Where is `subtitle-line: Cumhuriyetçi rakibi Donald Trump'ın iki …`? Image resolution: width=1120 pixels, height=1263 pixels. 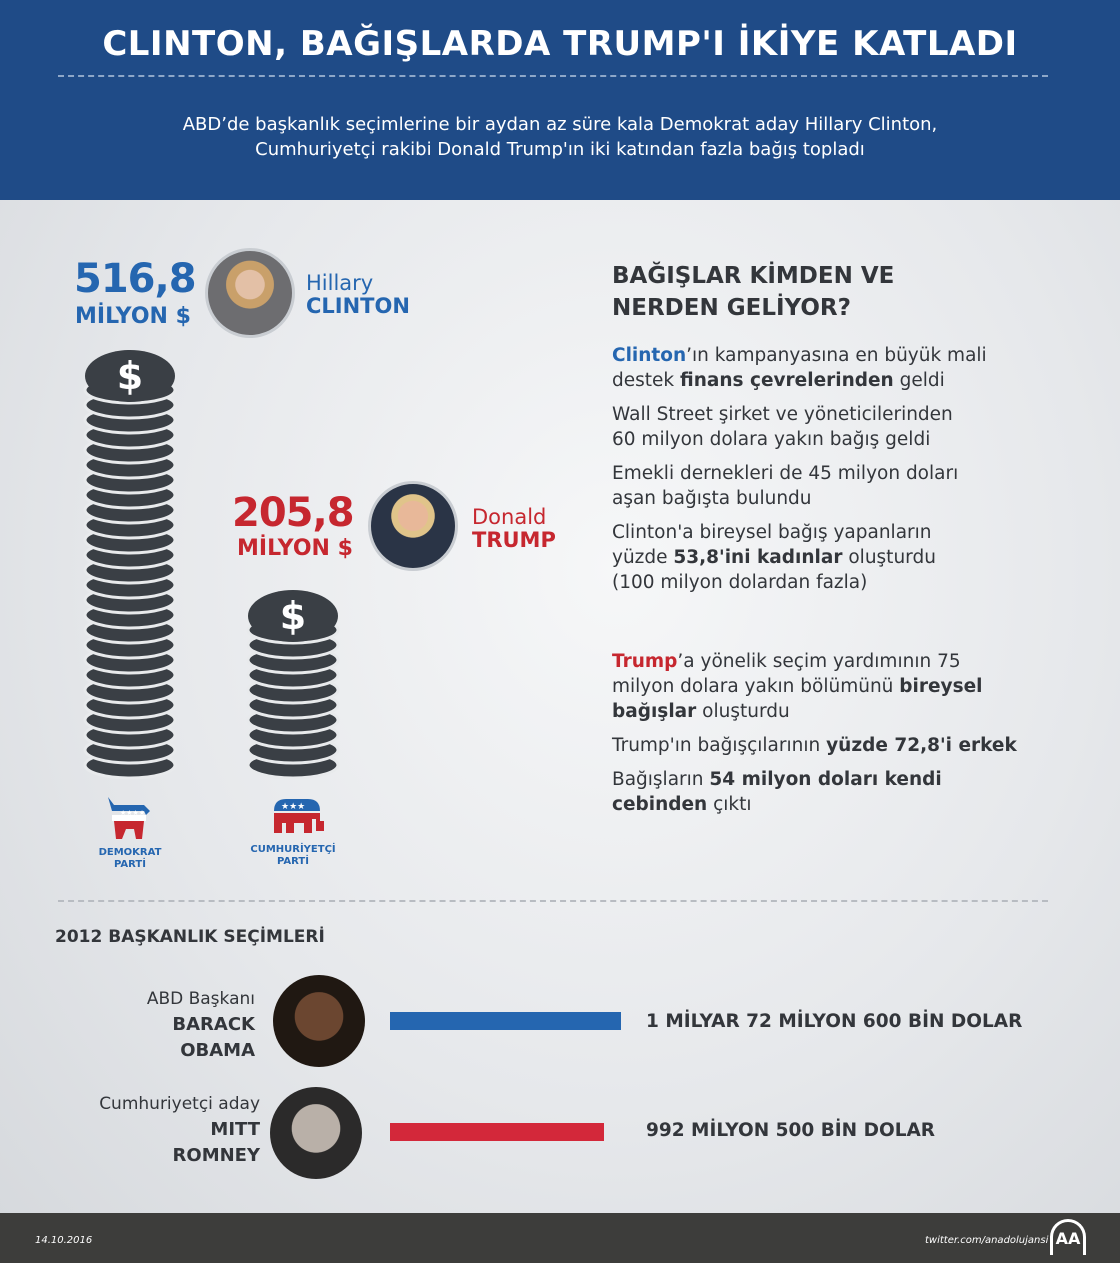 subtitle-line: Cumhuriyetçi rakibi Donald Trump'ın iki … is located at coordinates (560, 149).